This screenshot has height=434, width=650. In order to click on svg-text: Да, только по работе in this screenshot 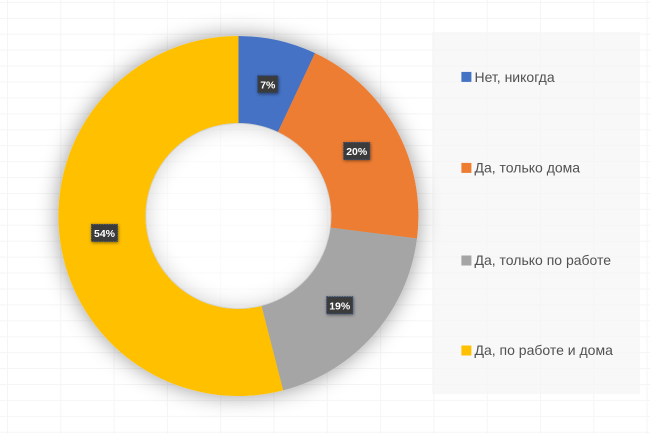, I will do `click(543, 260)`.